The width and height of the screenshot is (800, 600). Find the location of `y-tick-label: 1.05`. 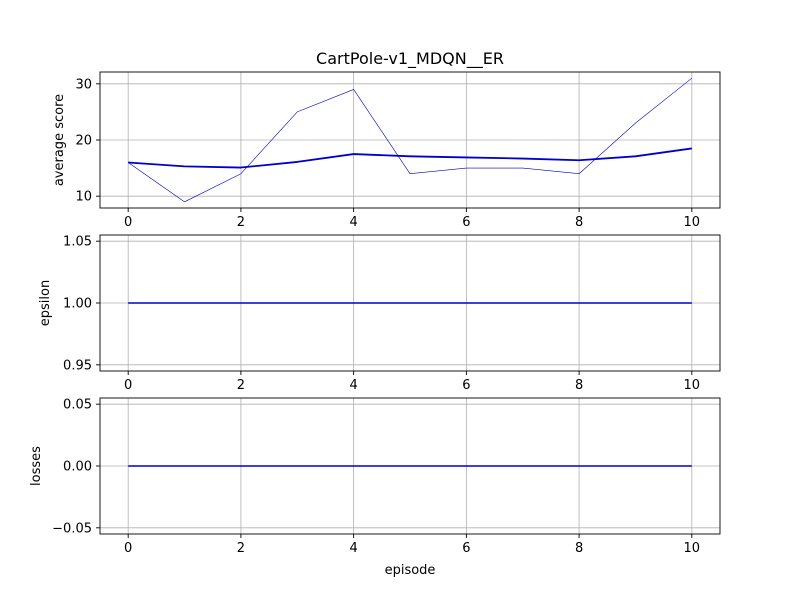

y-tick-label: 1.05 is located at coordinates (77, 242).